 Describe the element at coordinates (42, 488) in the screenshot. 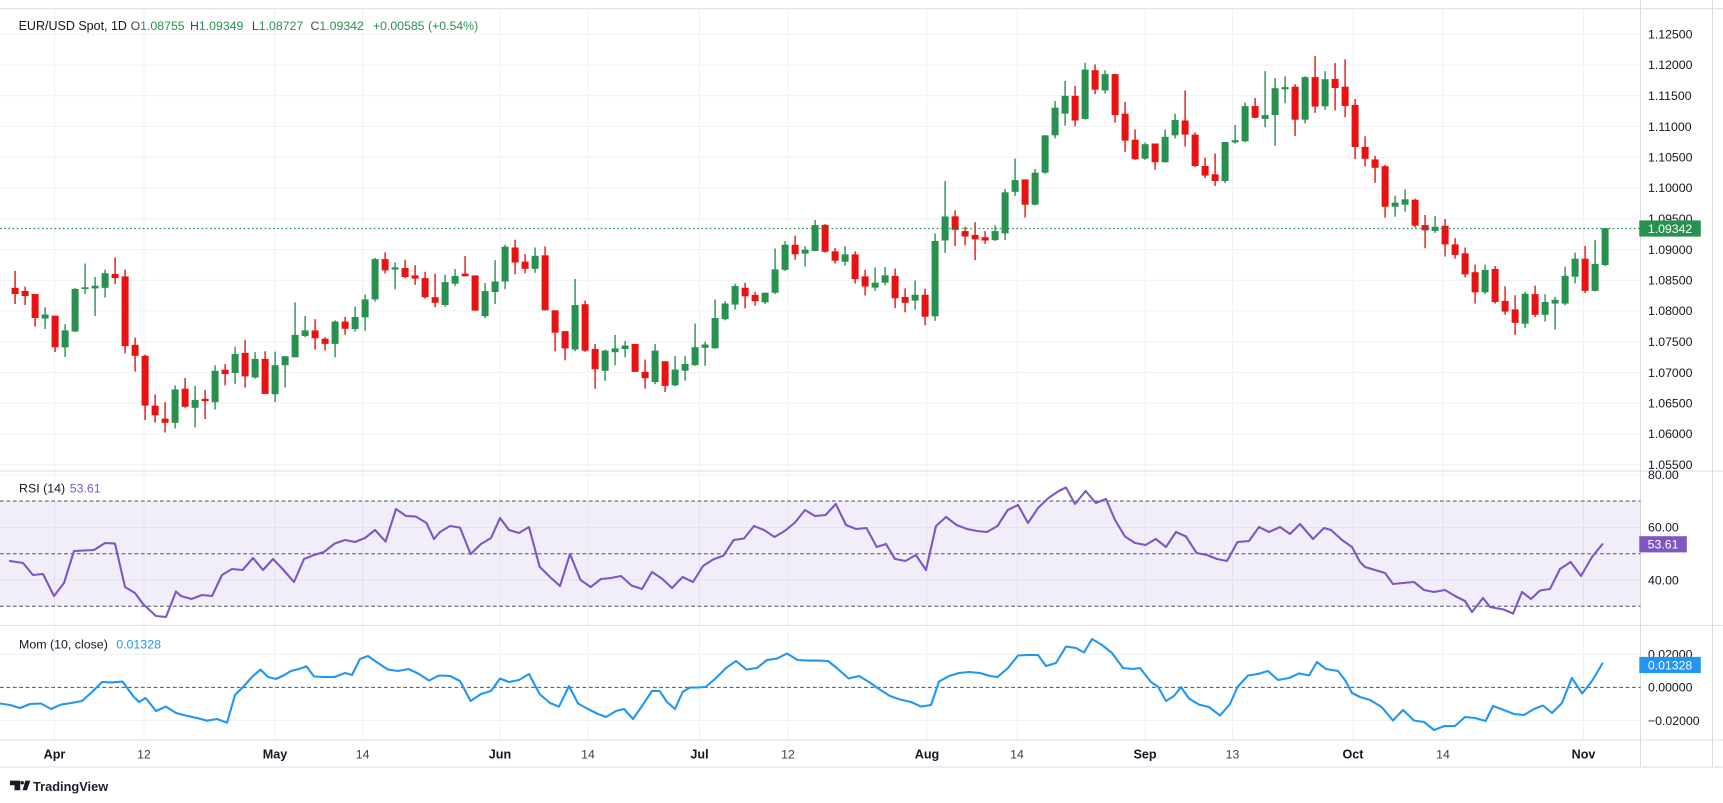

I see `svg-text: RSI (14)` at that location.